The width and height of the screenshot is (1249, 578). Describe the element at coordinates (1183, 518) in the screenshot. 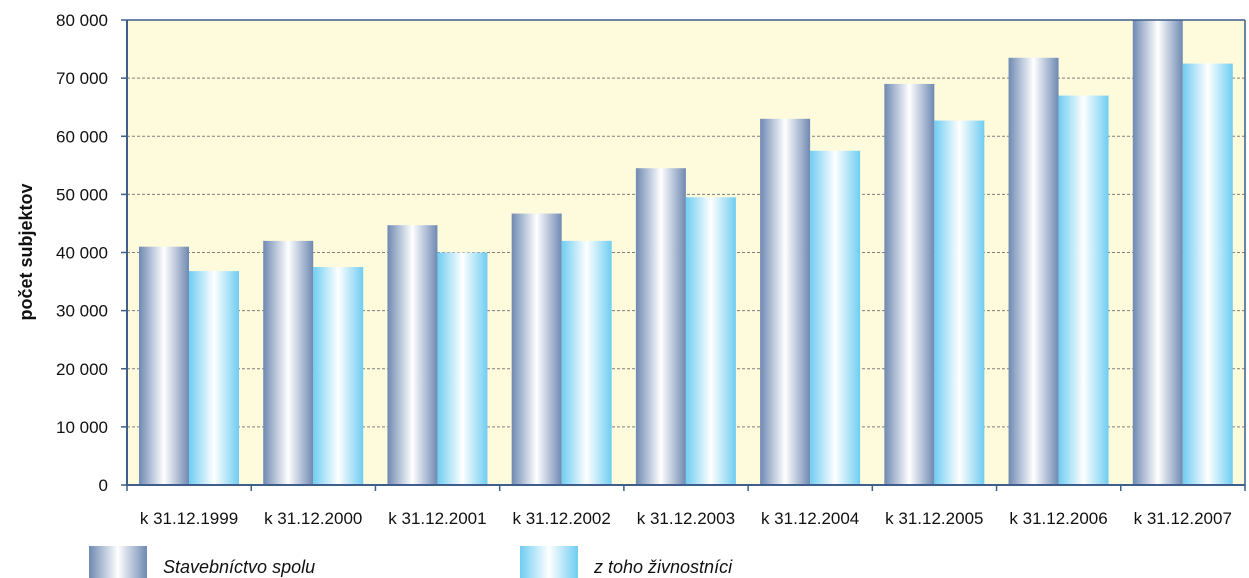

I see `x-tick-label-8: k 31.12.2007` at that location.